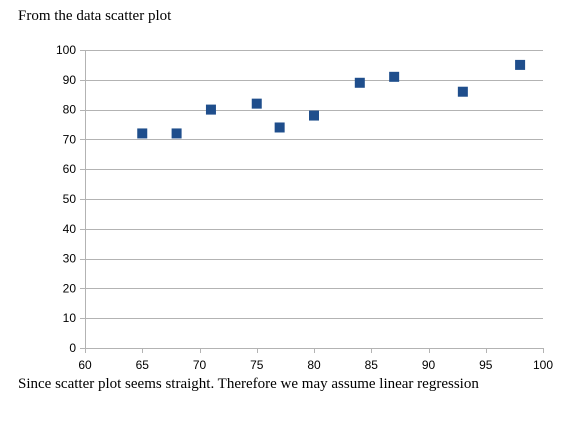 Image resolution: width=582 pixels, height=433 pixels. What do you see at coordinates (72, 348) in the screenshot?
I see `y-tick-label-0: 0` at bounding box center [72, 348].